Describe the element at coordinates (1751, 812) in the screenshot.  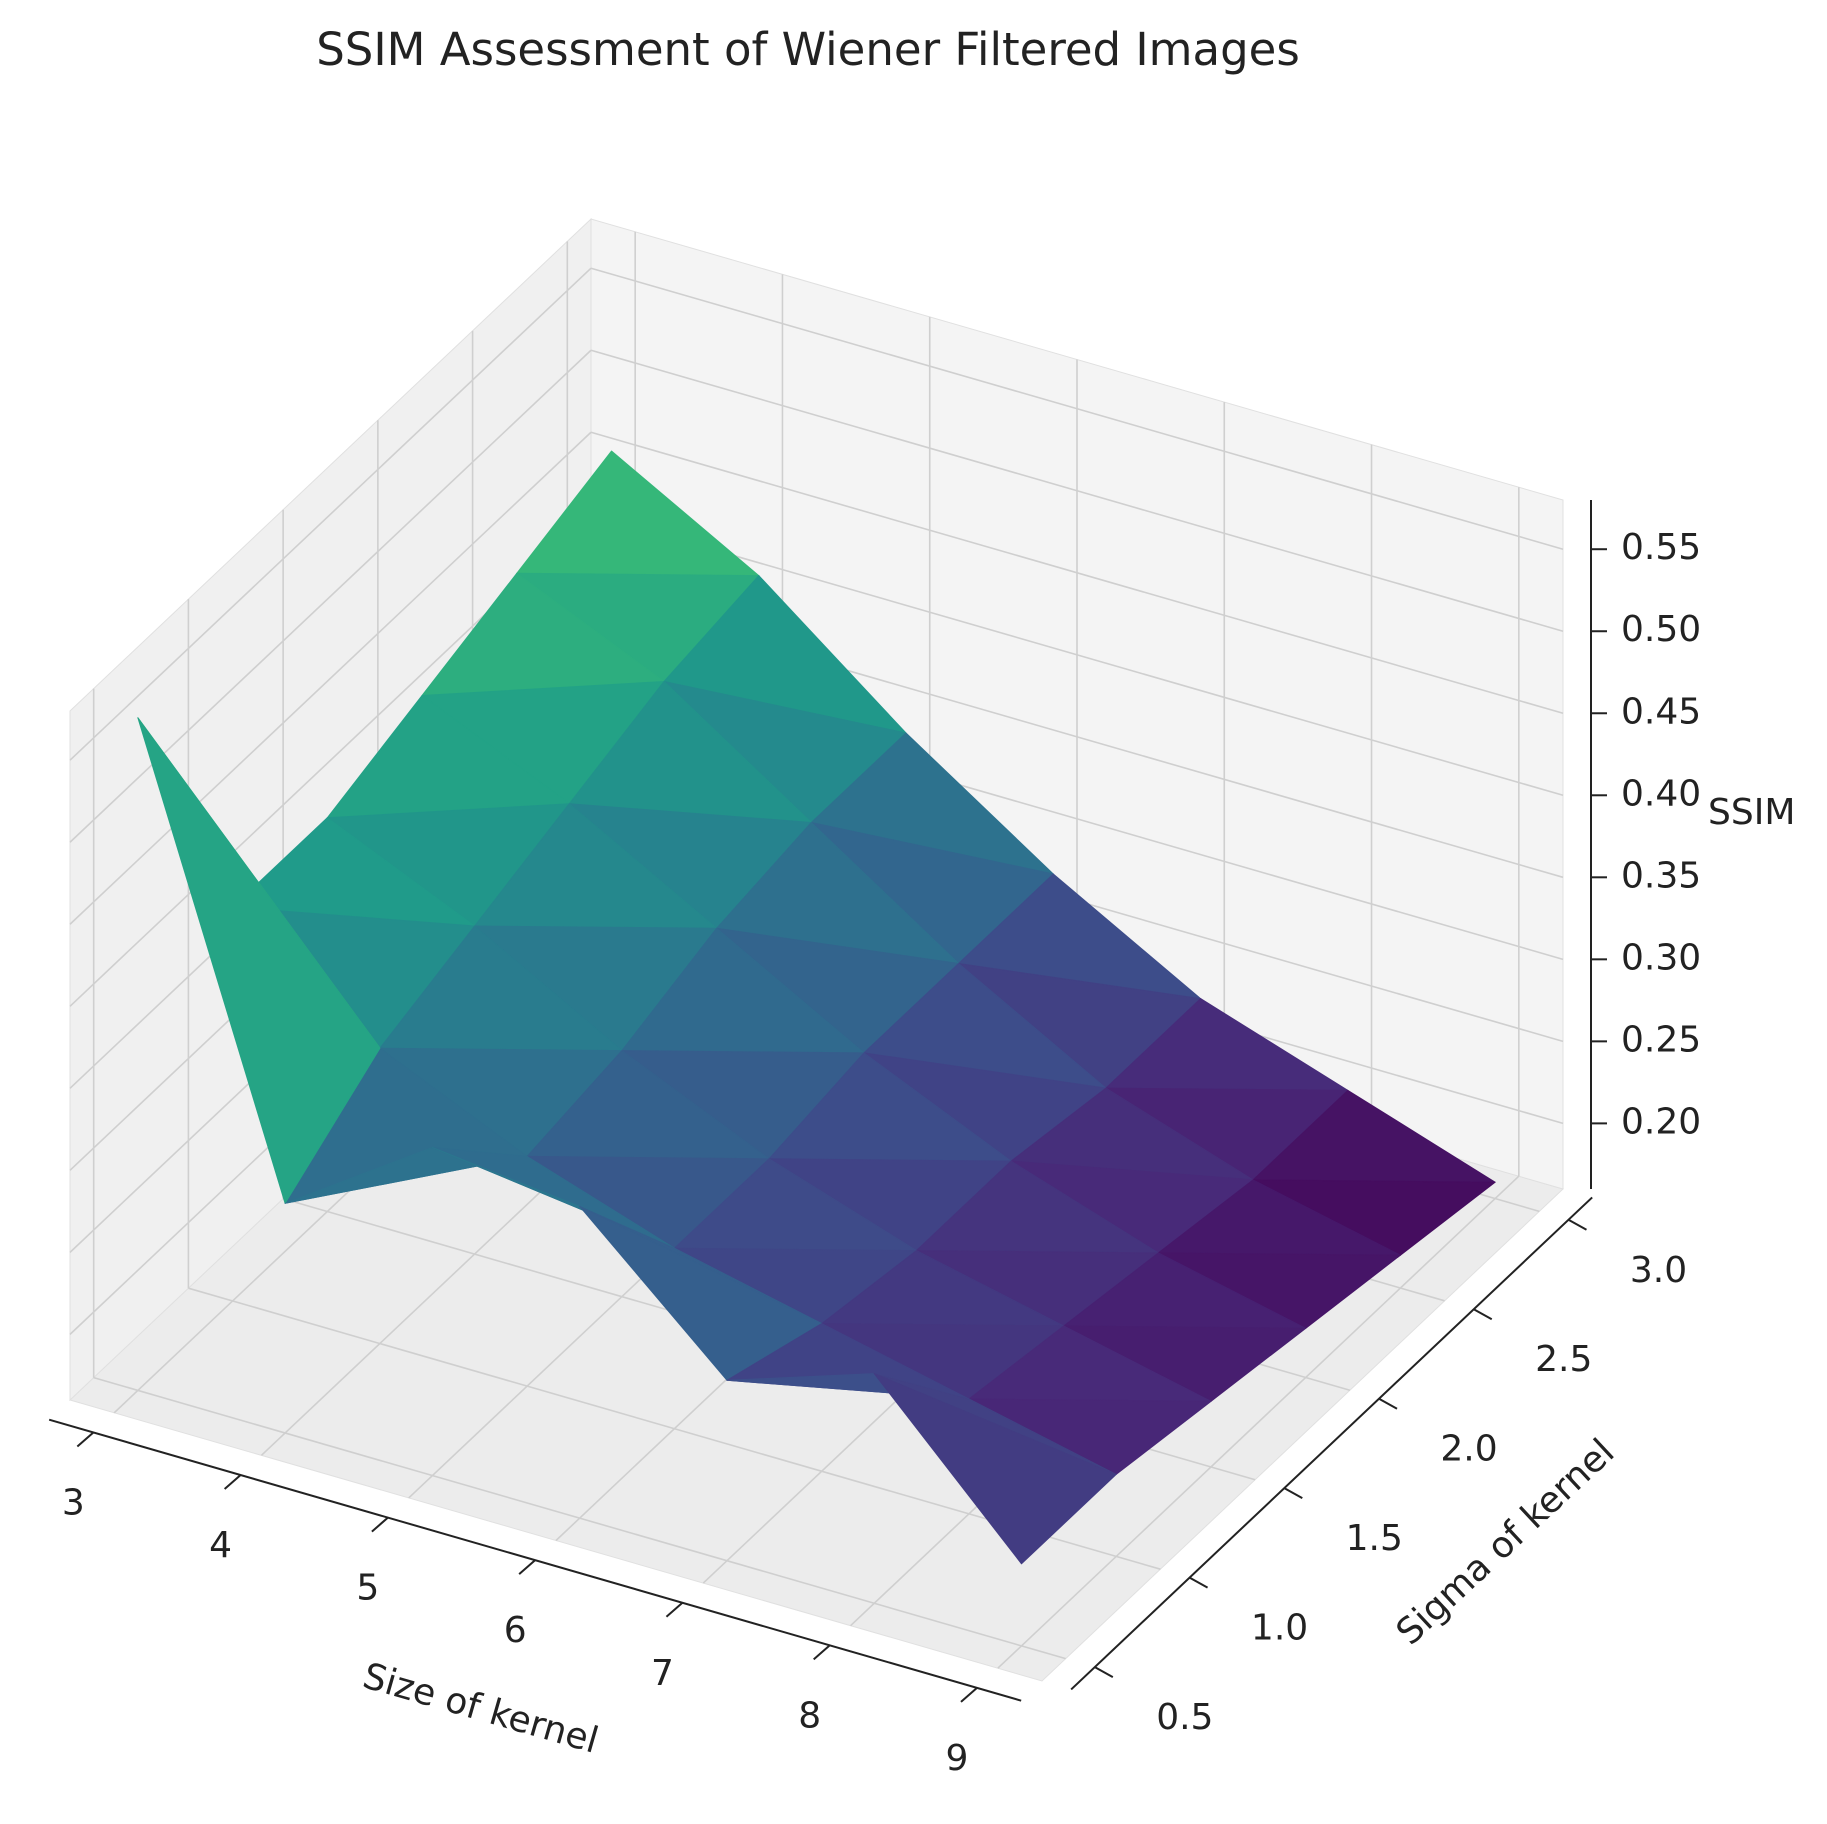
I see `z-axis-label: SSIM` at that location.